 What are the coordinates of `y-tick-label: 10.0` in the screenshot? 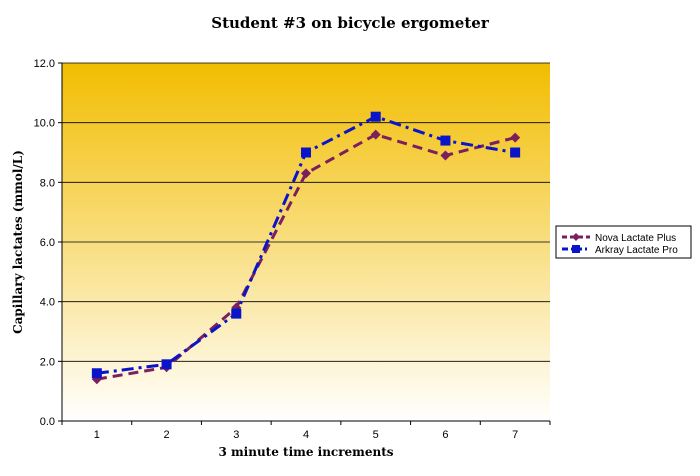 It's located at (44, 124).